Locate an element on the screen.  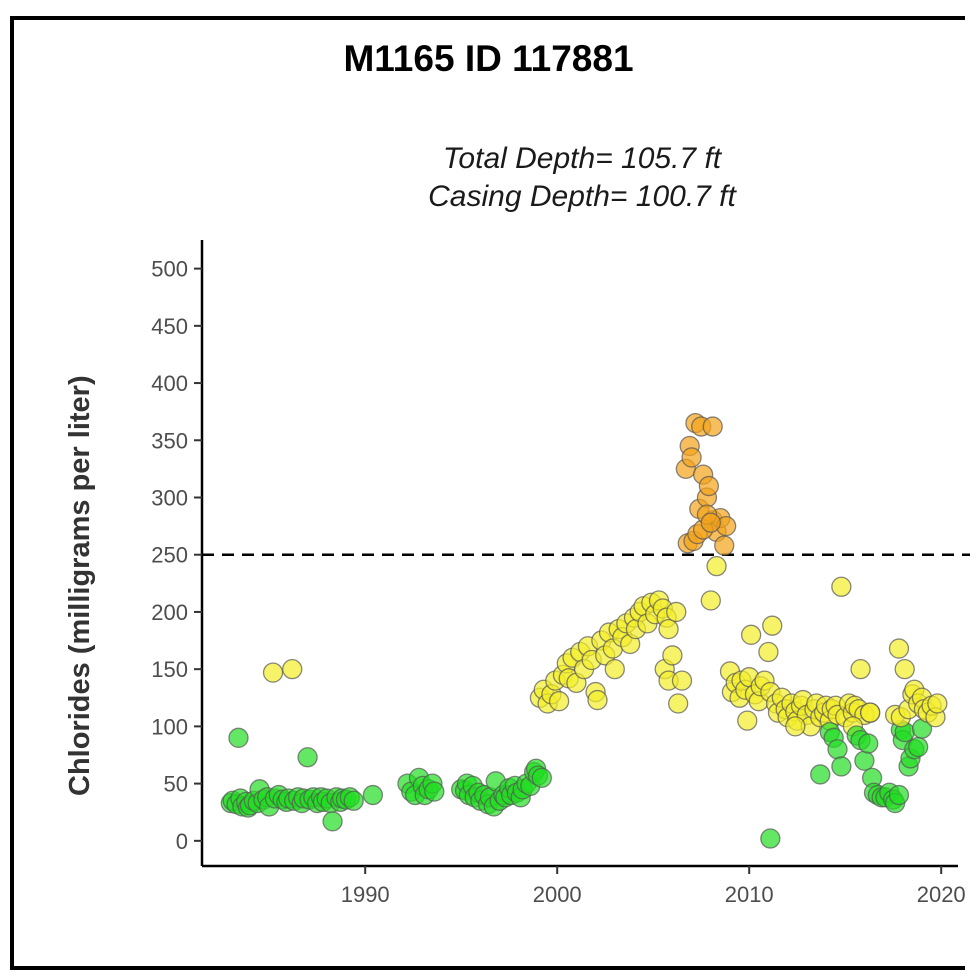
y-tick-label: 500 is located at coordinates (169, 269).